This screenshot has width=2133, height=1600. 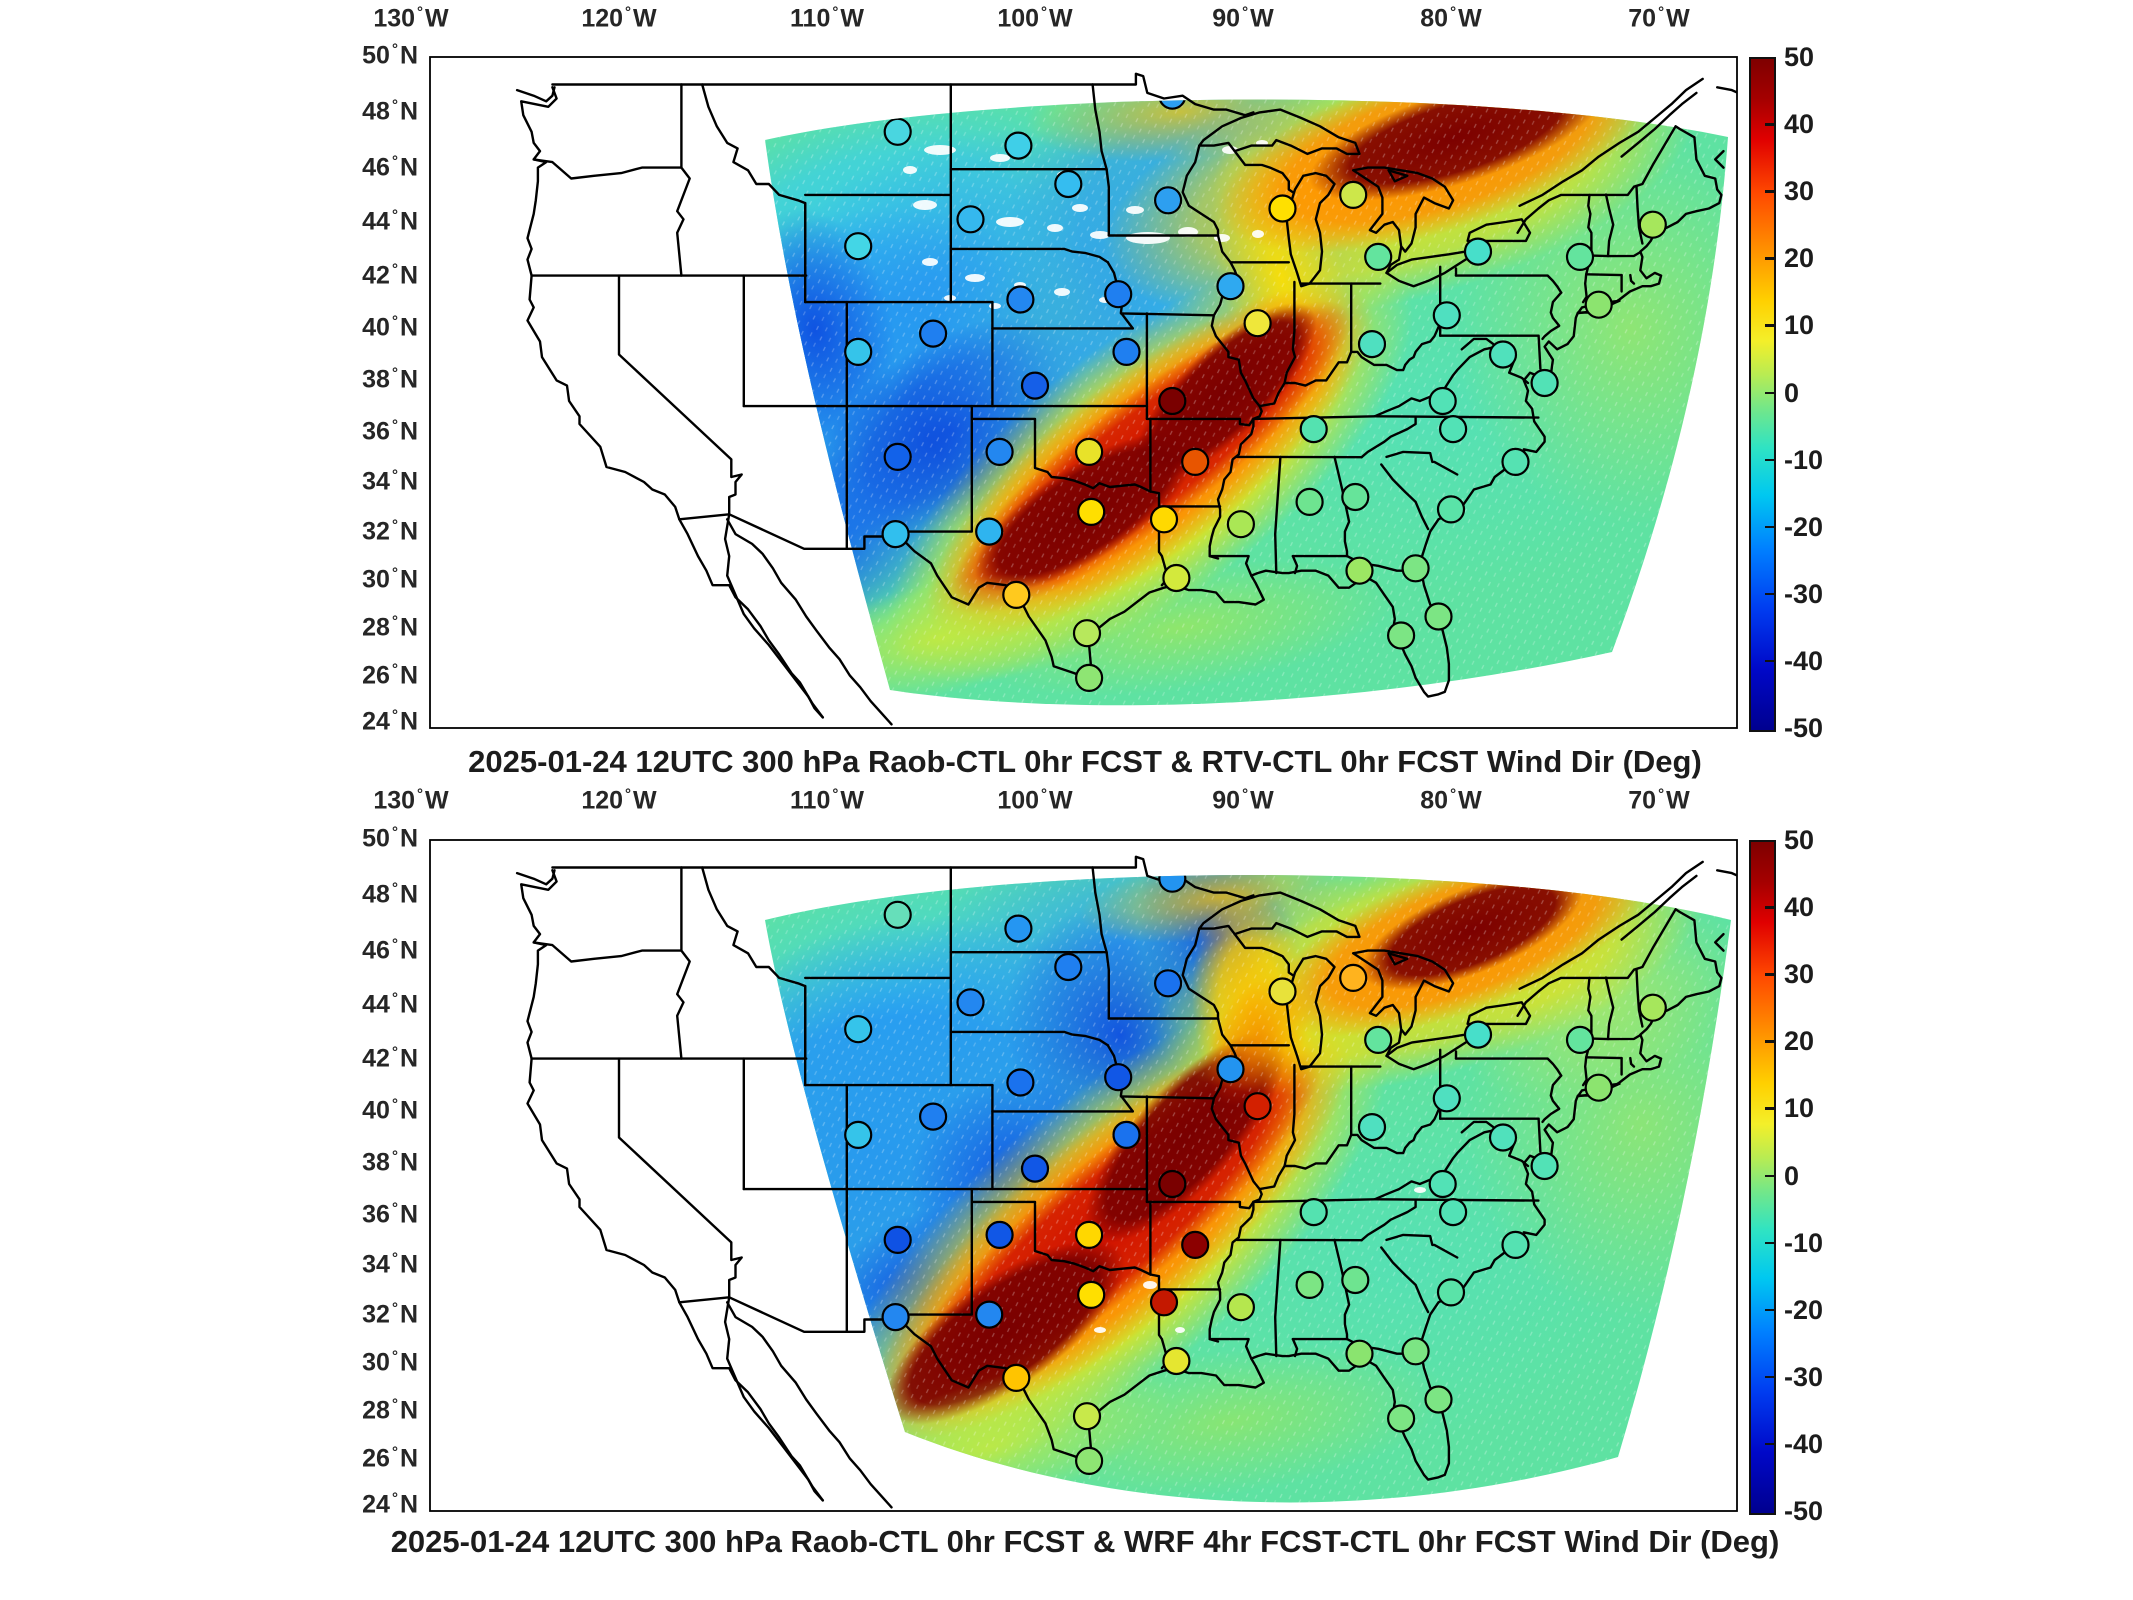 I want to click on lat-tick-label: 34 °N, so click(x=373, y=1264).